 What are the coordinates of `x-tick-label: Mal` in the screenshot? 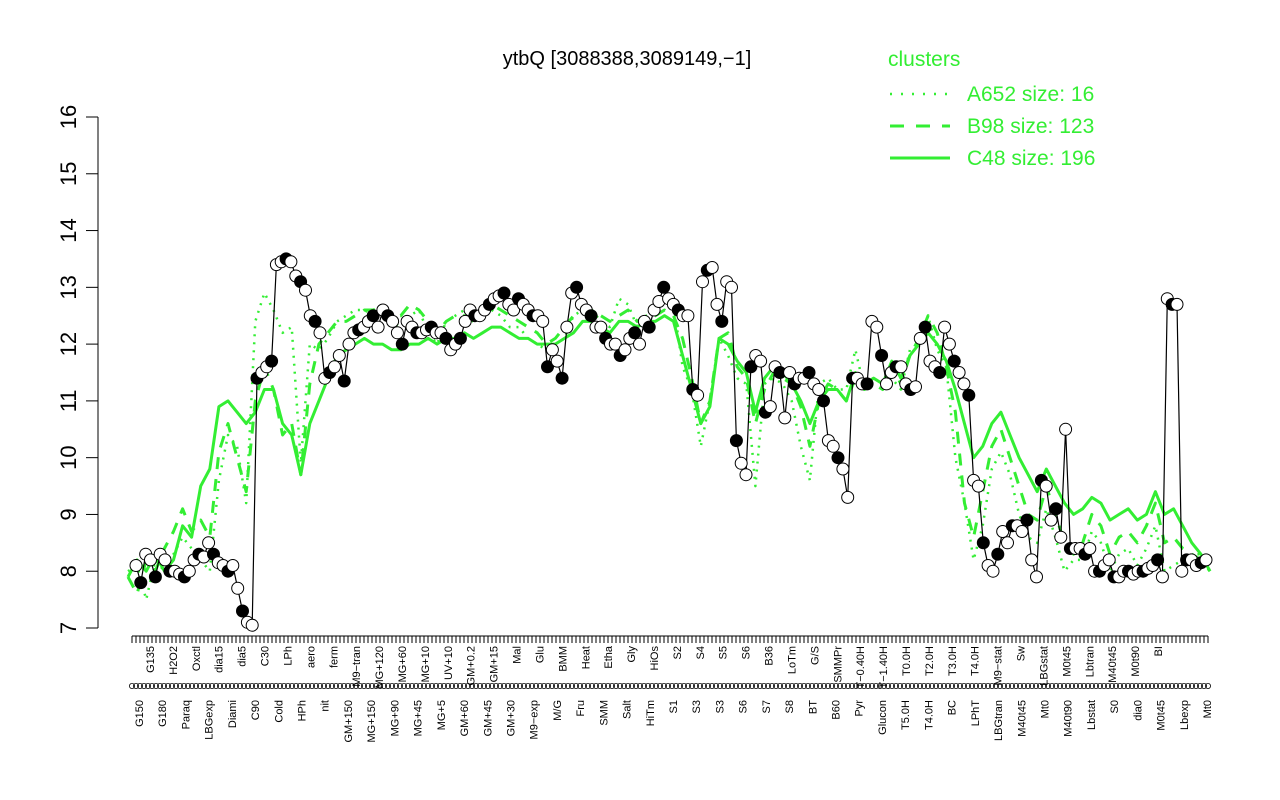 It's located at (518, 655).